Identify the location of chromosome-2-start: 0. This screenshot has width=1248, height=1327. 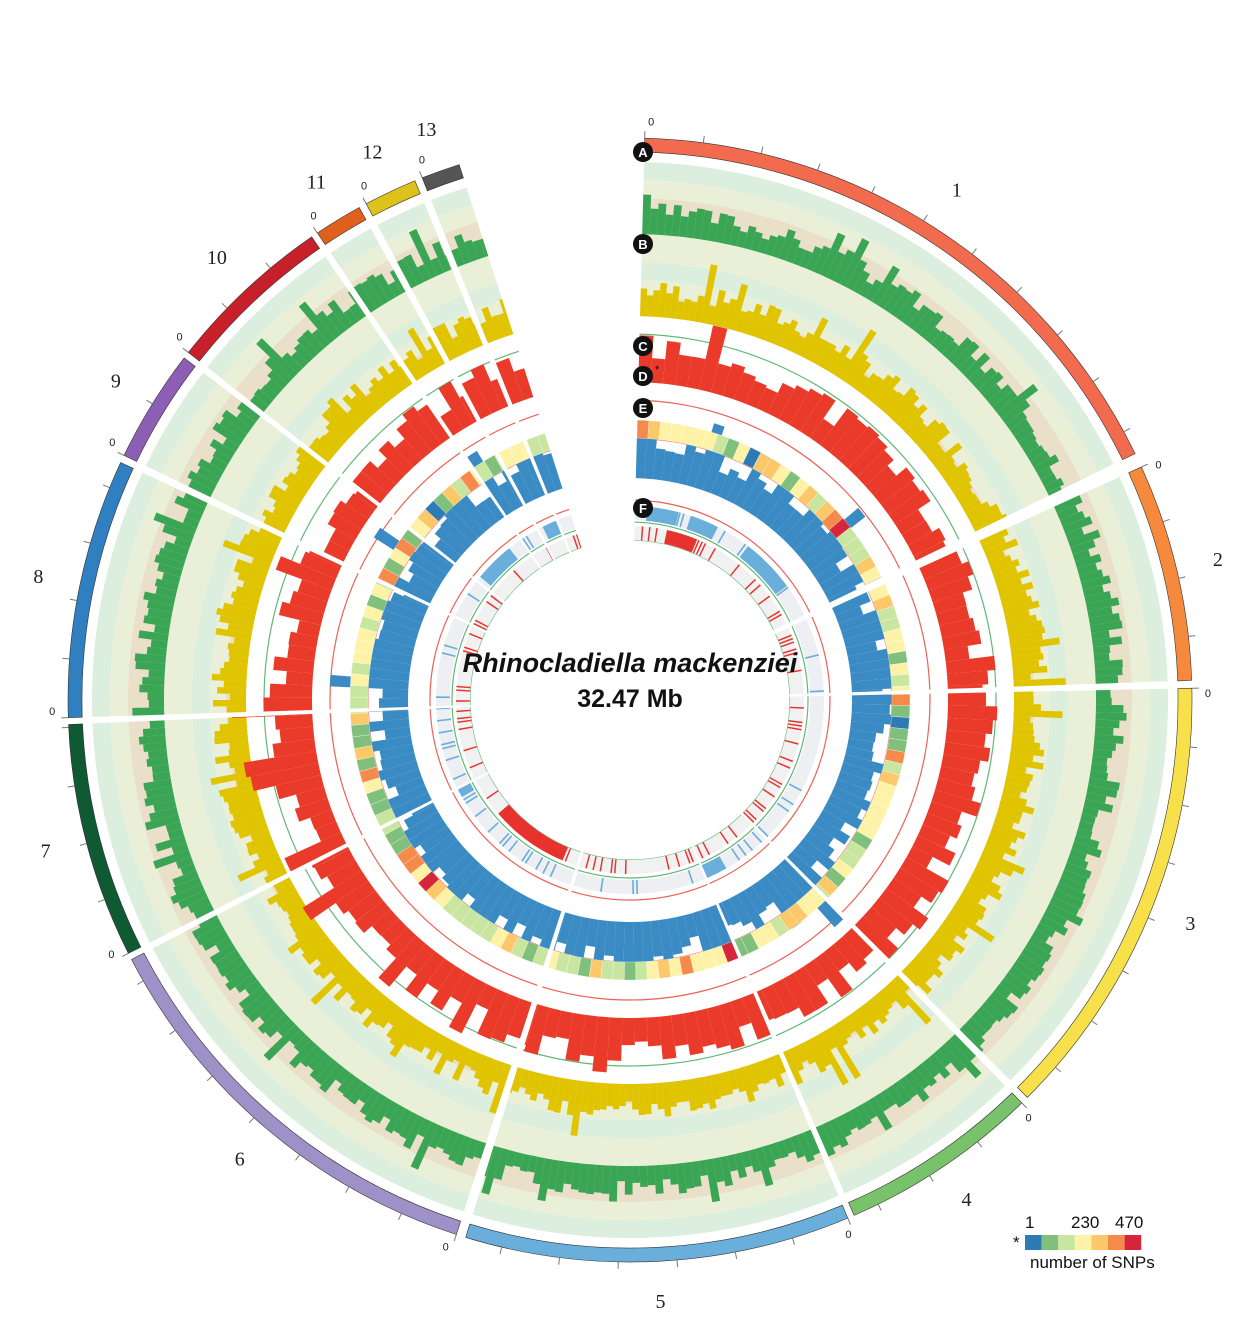
(1158, 466).